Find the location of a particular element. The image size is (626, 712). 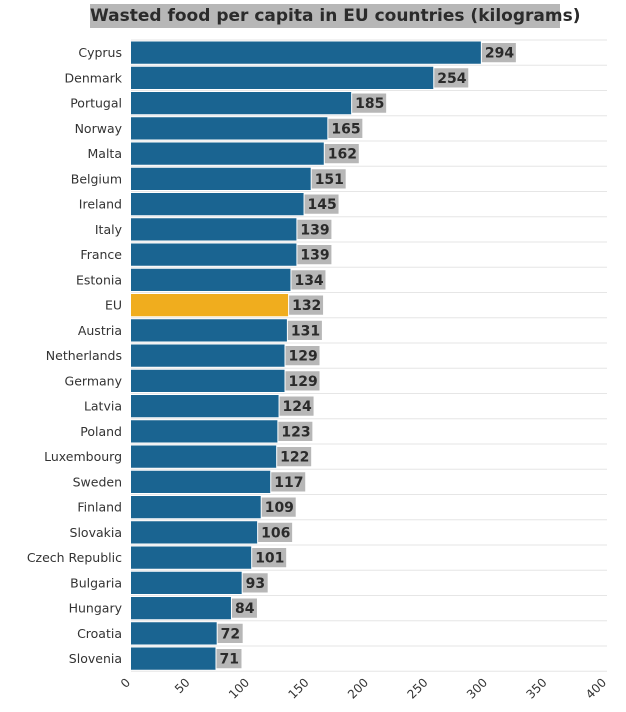

value-label: 165 is located at coordinates (345, 129).